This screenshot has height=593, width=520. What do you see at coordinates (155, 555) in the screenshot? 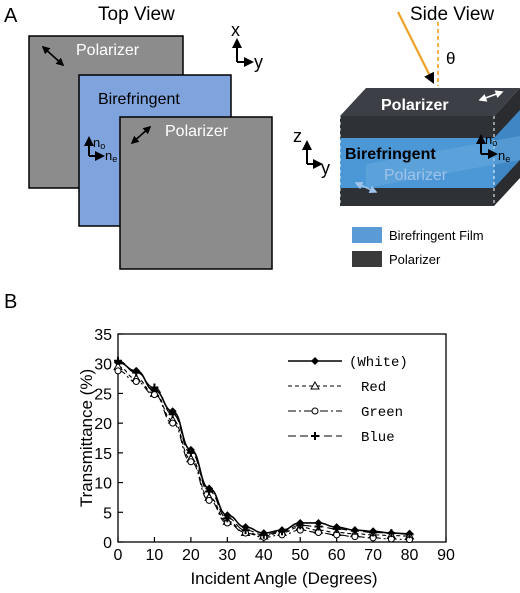
I see `x-tick-label: 10` at bounding box center [155, 555].